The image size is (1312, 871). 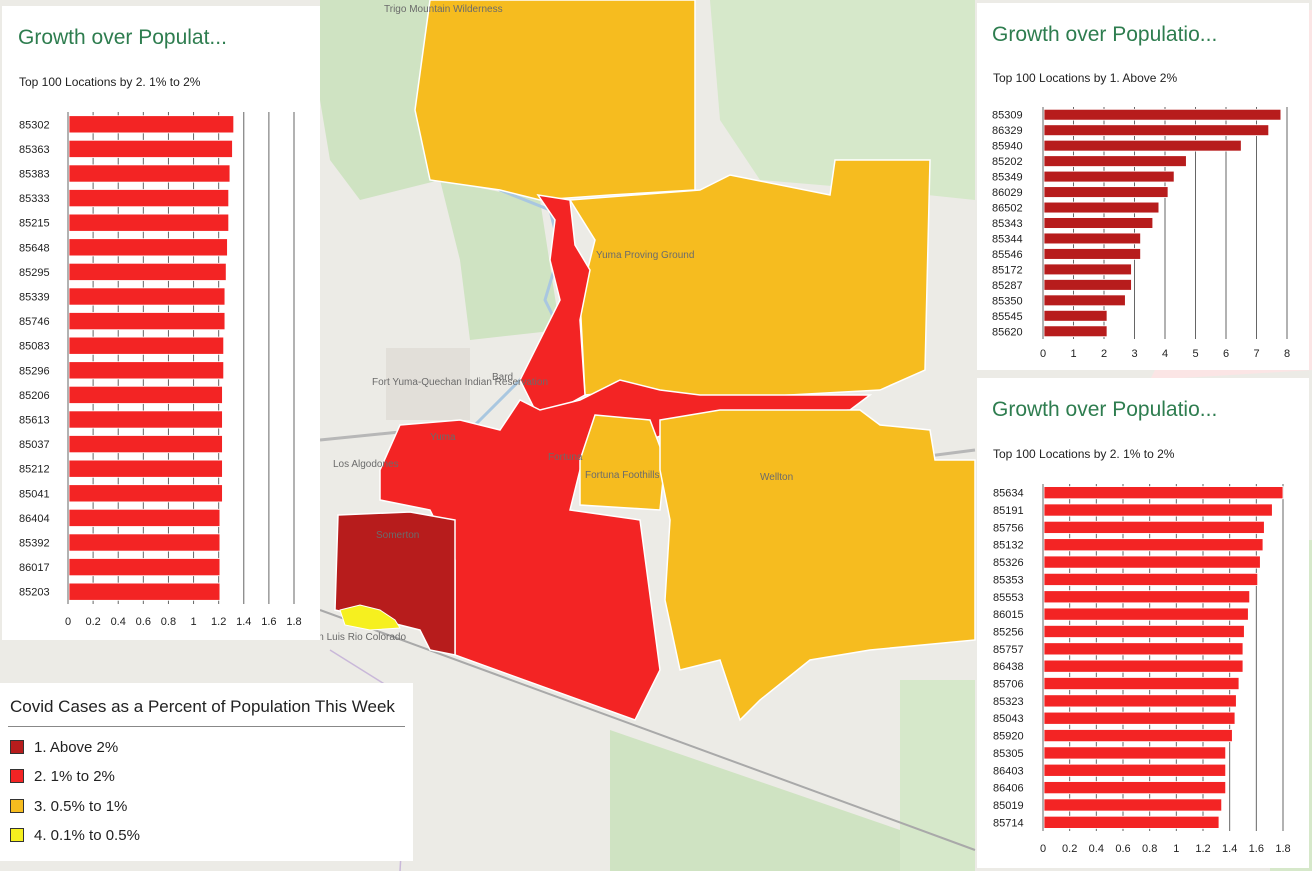 What do you see at coordinates (1007, 255) in the screenshot?
I see `top_right-category-label: 85546` at bounding box center [1007, 255].